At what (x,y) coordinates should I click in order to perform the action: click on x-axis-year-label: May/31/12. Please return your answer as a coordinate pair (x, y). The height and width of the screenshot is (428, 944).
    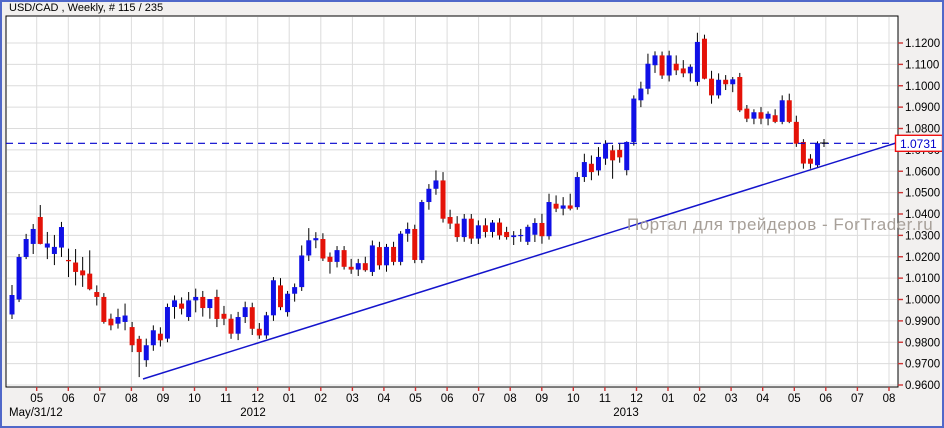
    Looking at the image, I should click on (36, 413).